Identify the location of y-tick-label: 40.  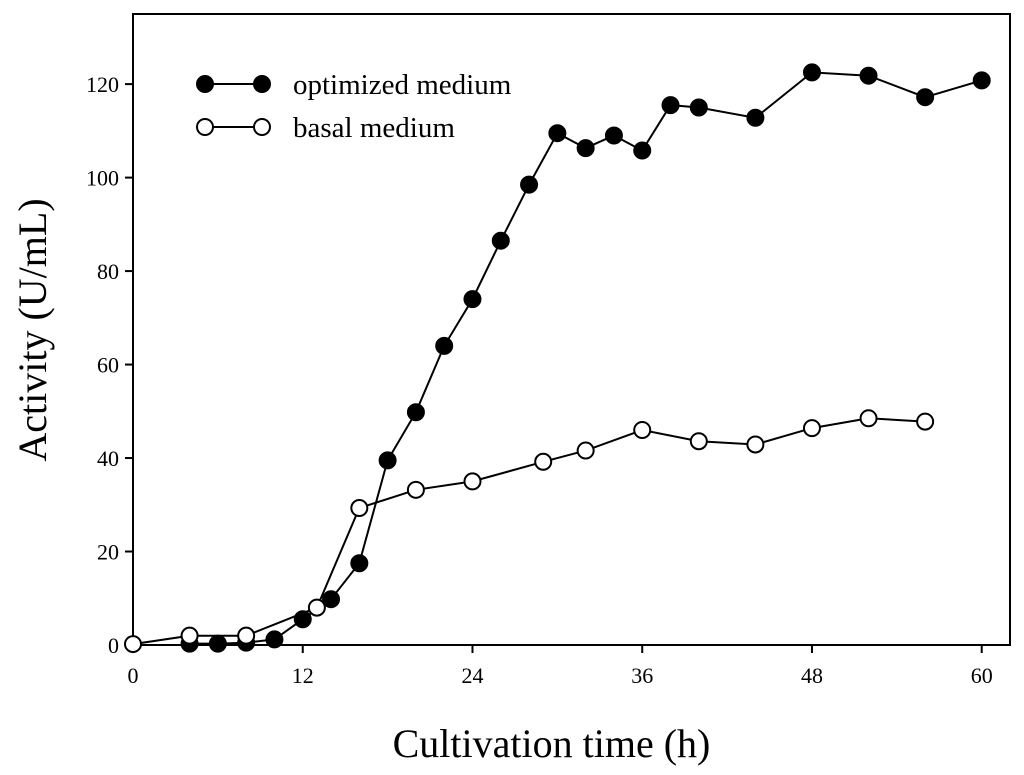
(108, 458).